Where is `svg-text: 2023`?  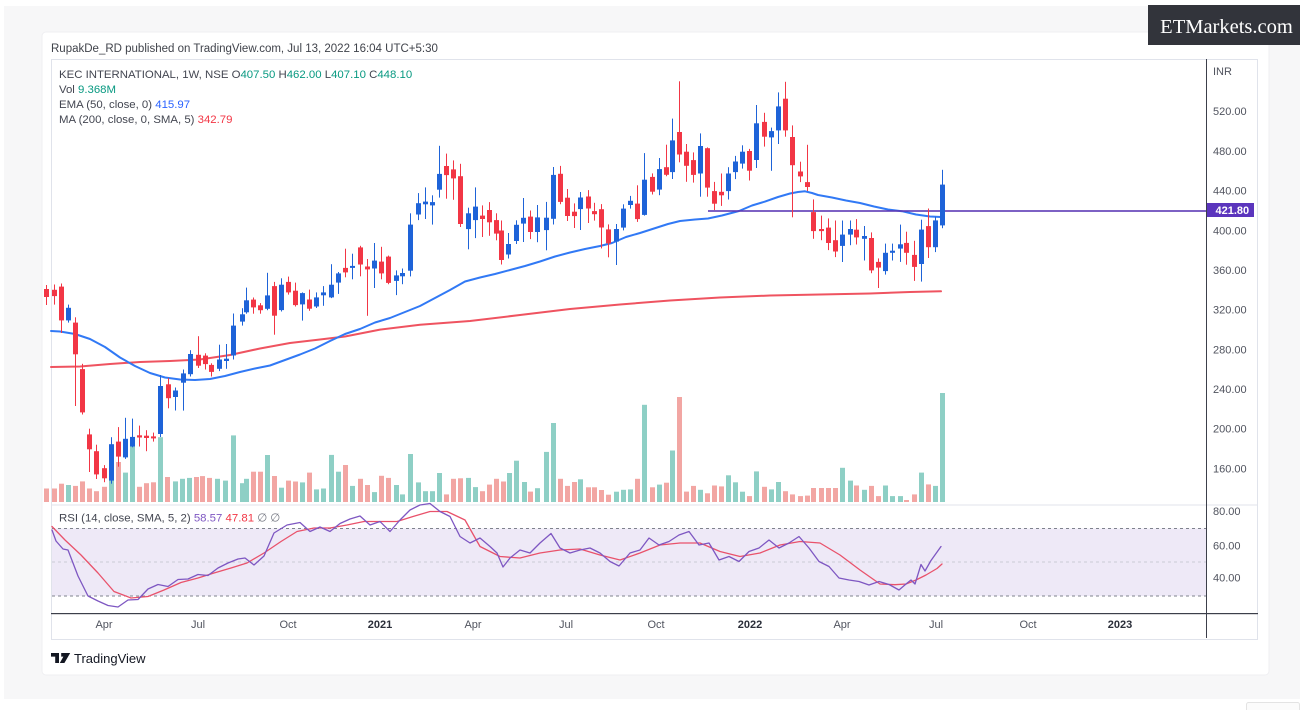 svg-text: 2023 is located at coordinates (1120, 625).